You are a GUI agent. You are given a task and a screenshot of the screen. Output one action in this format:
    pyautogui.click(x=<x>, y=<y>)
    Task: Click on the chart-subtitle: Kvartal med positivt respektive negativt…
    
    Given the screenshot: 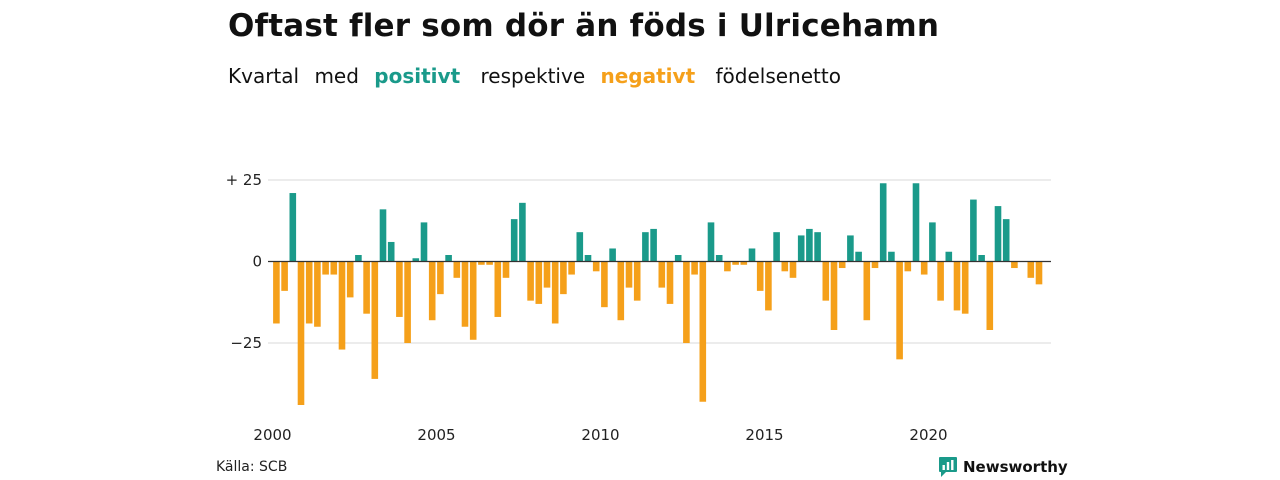 What is the action you would take?
    pyautogui.click(x=539, y=76)
    